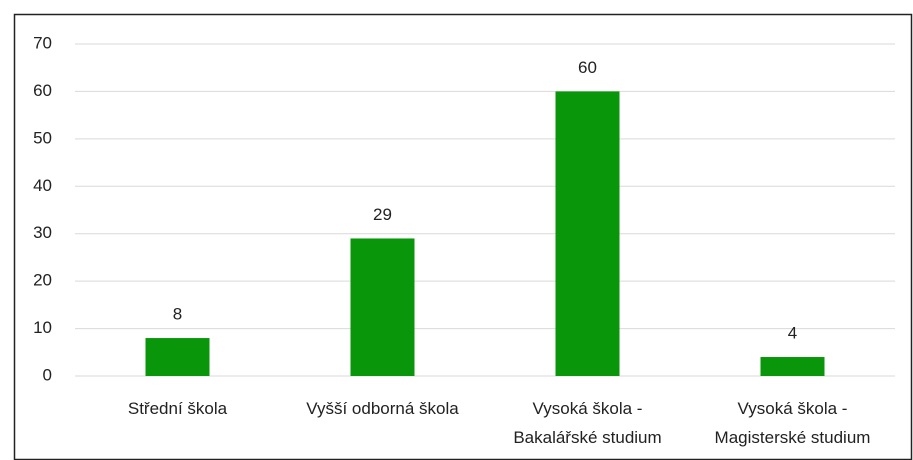 This screenshot has width=913, height=460. I want to click on y-tick-label: 30, so click(42, 232).